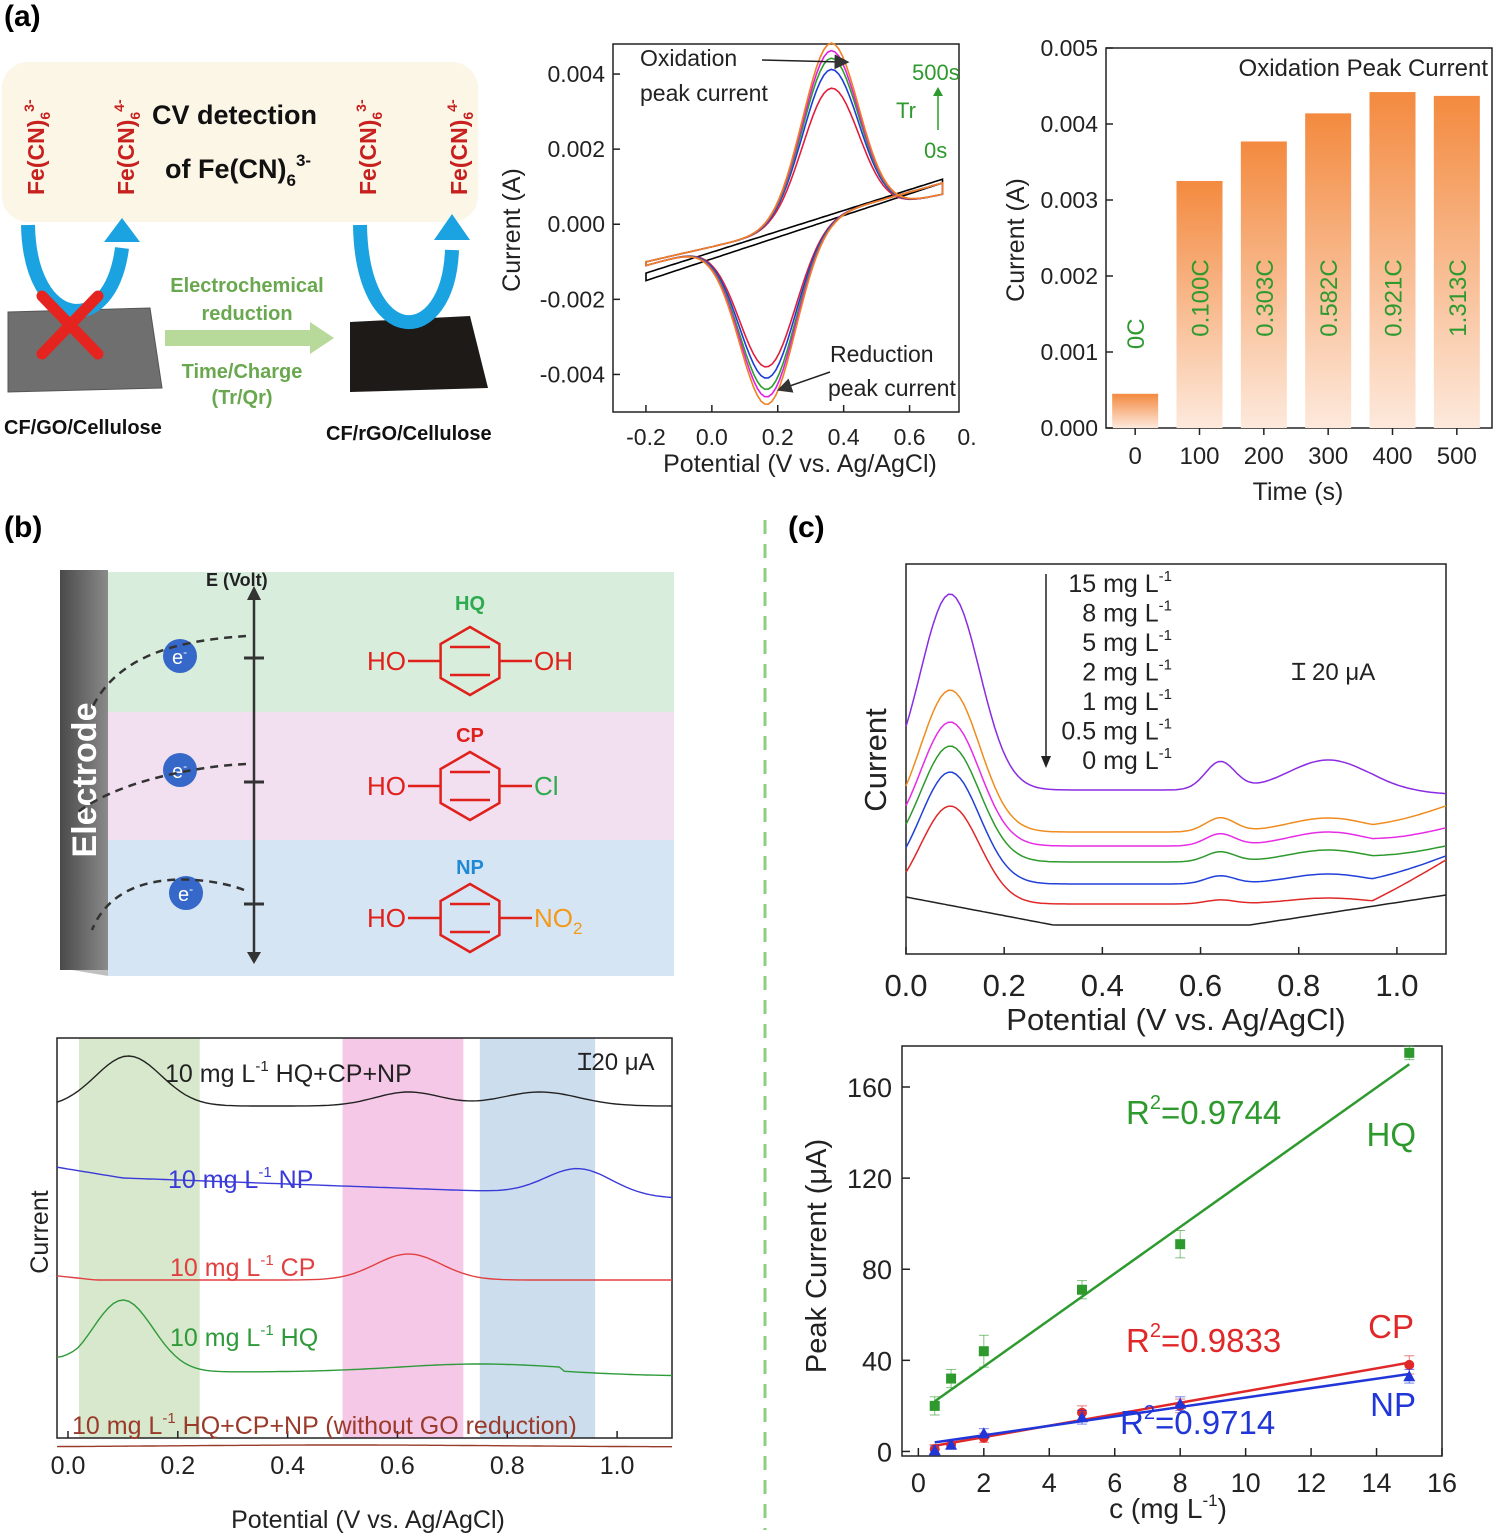 This screenshot has height=1536, width=1495. What do you see at coordinates (1127, 642) in the screenshot?
I see `legend-entry: 5 mg L-1` at bounding box center [1127, 642].